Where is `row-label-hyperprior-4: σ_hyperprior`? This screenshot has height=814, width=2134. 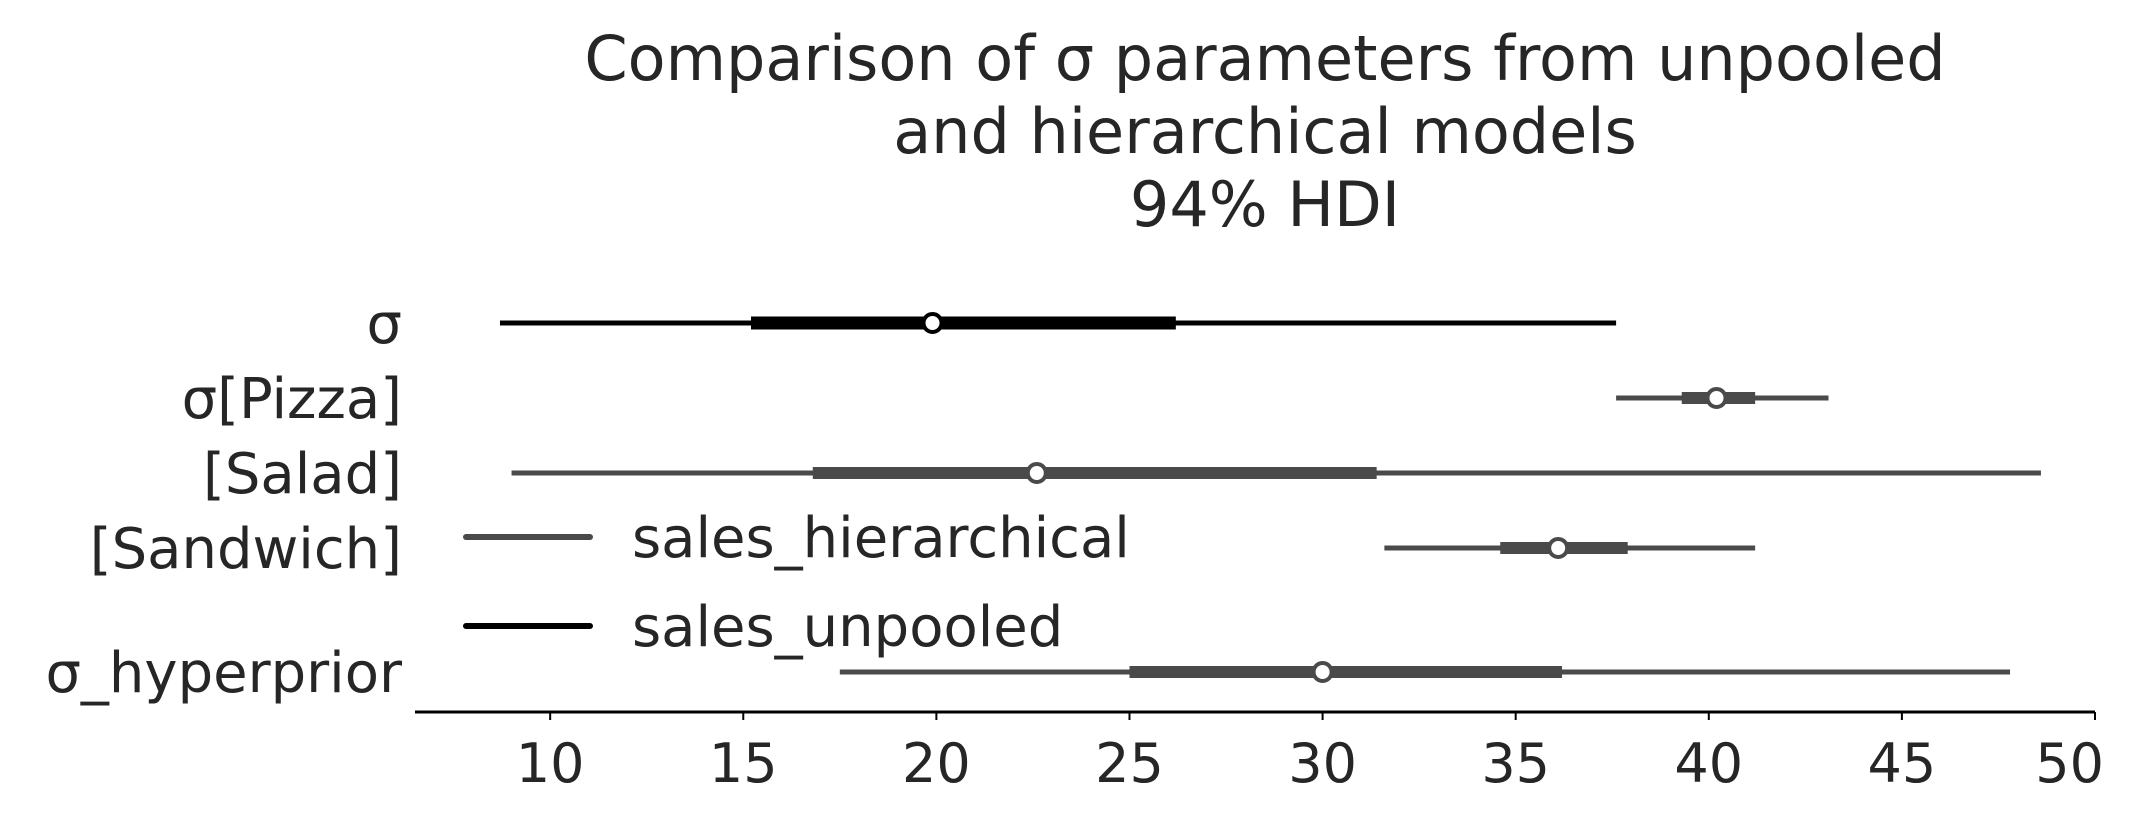
row-label-hyperprior-4: σ_hyperprior is located at coordinates (224, 673).